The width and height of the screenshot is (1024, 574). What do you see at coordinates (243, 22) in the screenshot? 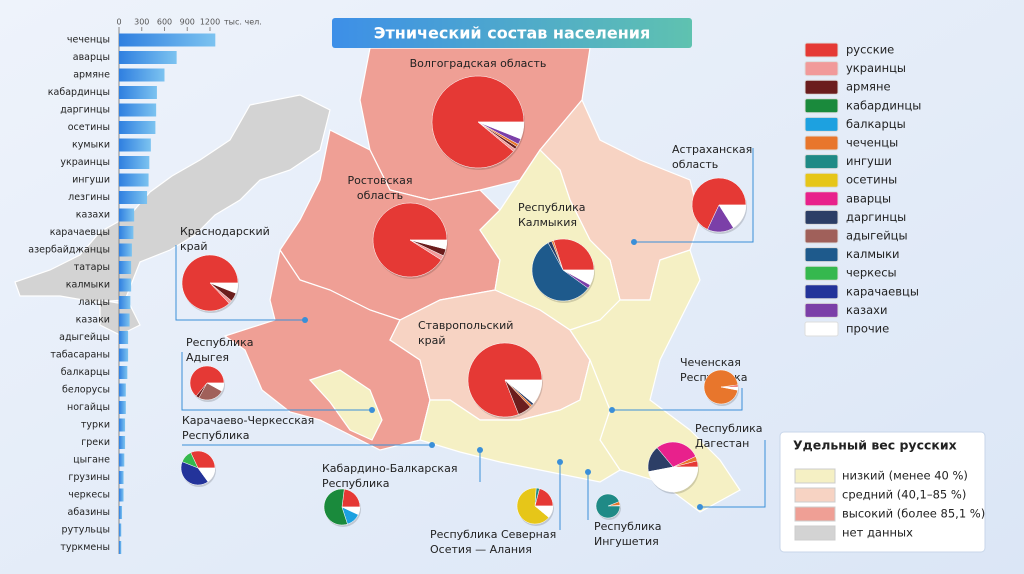
I see `bar-unit: тыс. чел.` at bounding box center [243, 22].